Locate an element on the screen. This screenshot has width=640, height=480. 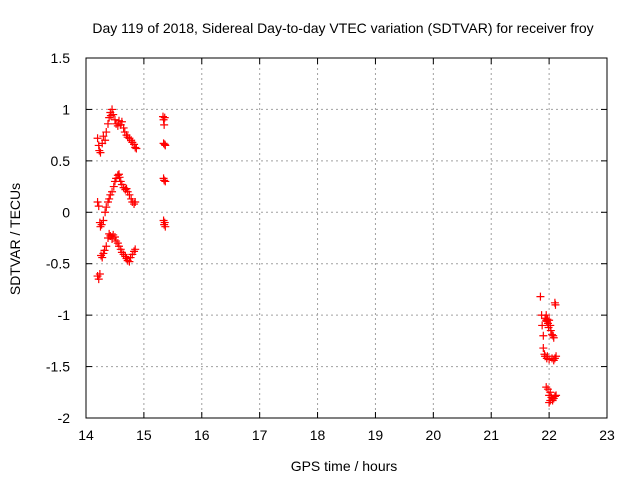
x-tick-label: 18 is located at coordinates (318, 435).